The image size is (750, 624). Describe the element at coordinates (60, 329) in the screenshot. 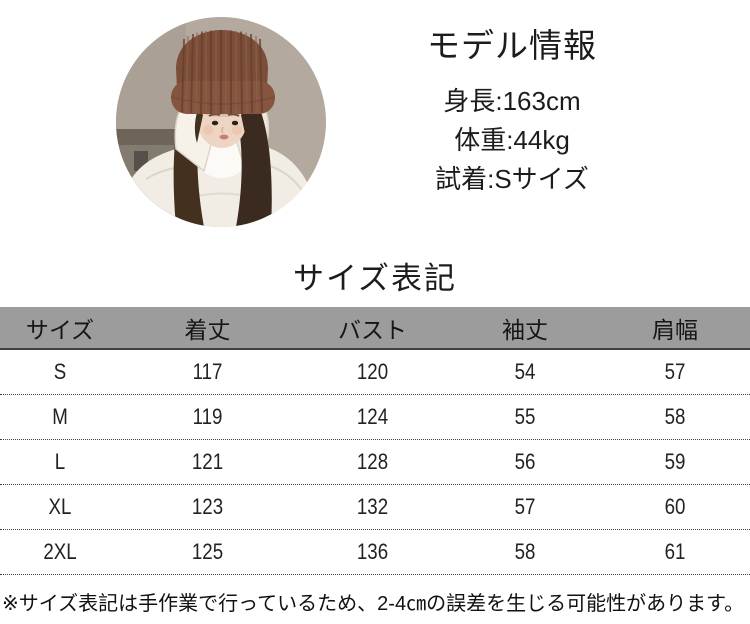

I see `size-table-header-cell: サイズ` at that location.